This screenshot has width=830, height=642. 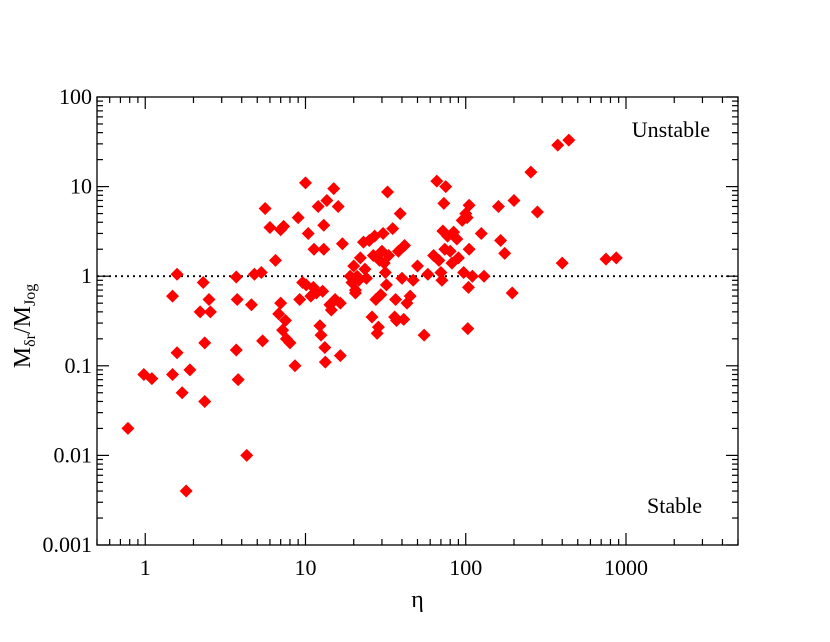 I want to click on y-axis-title-main: M, so click(x=23, y=357).